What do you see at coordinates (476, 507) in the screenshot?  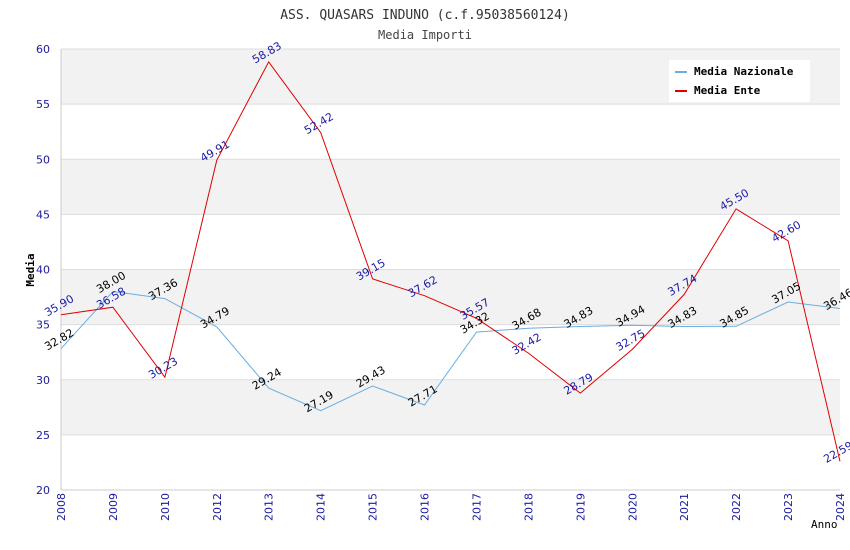 I see `x-tick-label: 2017` at bounding box center [476, 507].